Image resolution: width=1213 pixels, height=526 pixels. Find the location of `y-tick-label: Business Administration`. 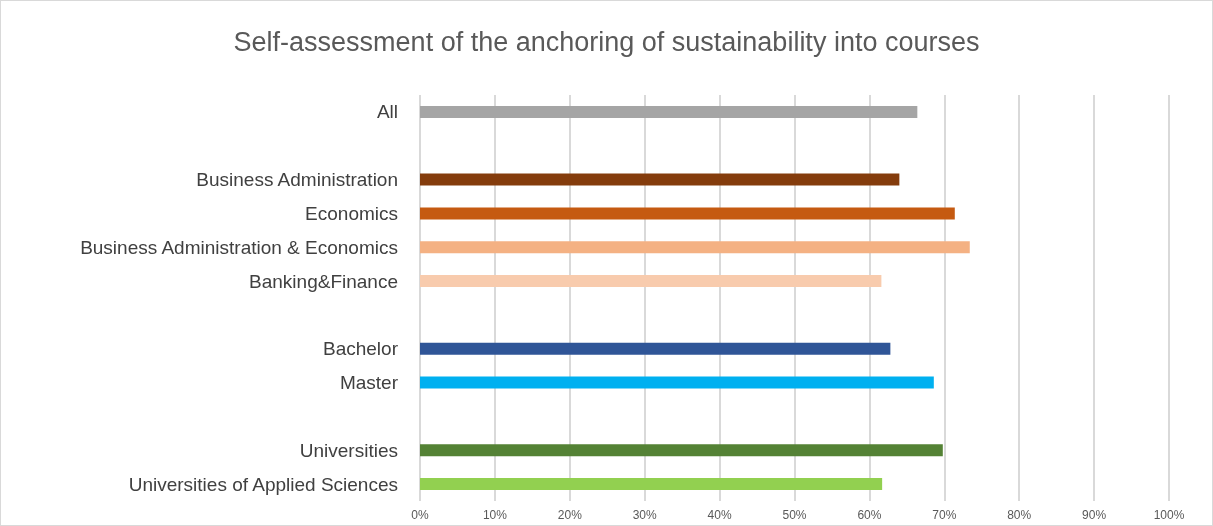

y-tick-label: Business Administration is located at coordinates (297, 180).